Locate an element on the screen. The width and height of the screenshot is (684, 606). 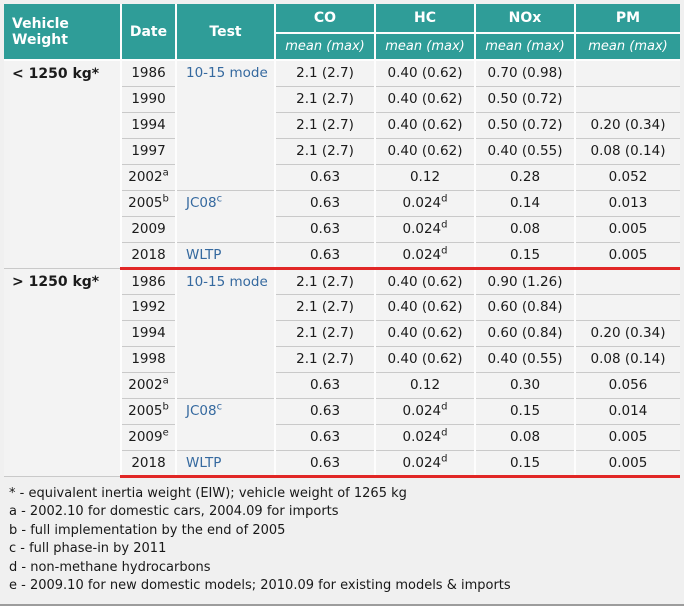
table-row: 2009 0.63 0.024d 0.08 0.005 is located at coordinates (342, 229).